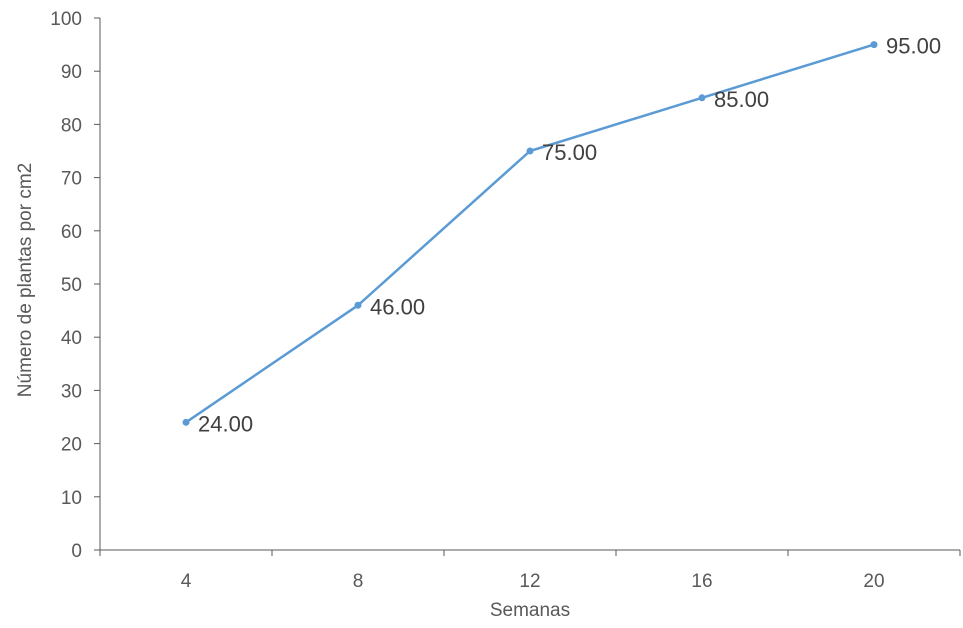 Image resolution: width=963 pixels, height=628 pixels. Describe the element at coordinates (71, 72) in the screenshot. I see `y-tick-label: 90` at that location.